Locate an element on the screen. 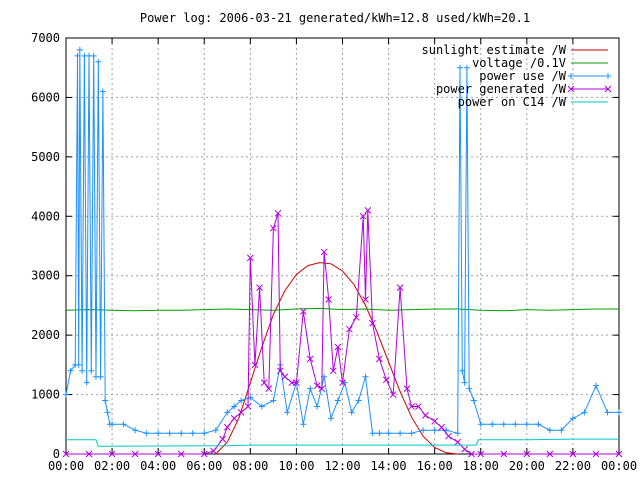 This screenshot has height=480, width=640. legend-label: power use /W is located at coordinates (522, 76).